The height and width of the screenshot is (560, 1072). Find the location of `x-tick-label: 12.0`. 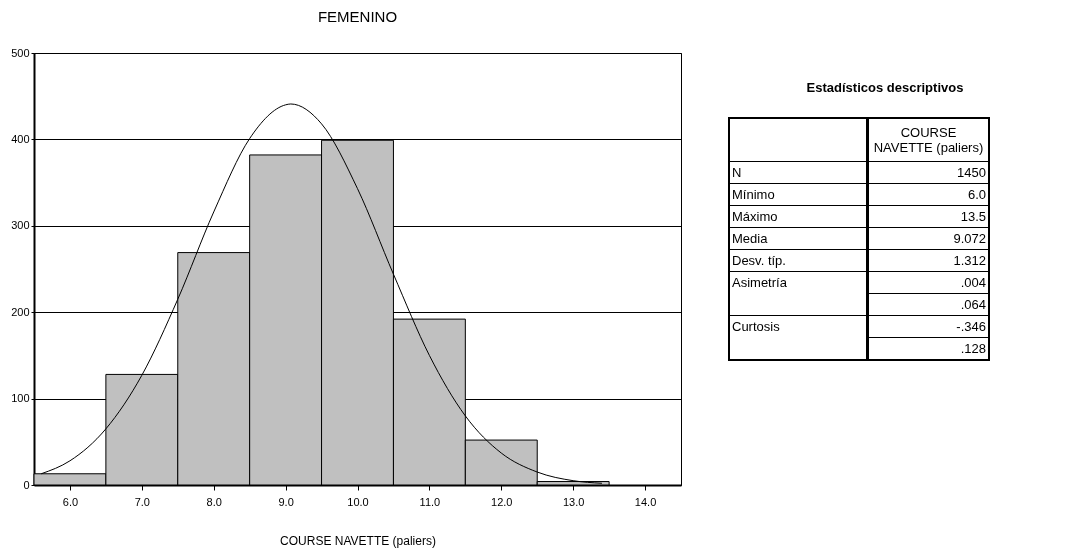

x-tick-label: 12.0 is located at coordinates (502, 501).